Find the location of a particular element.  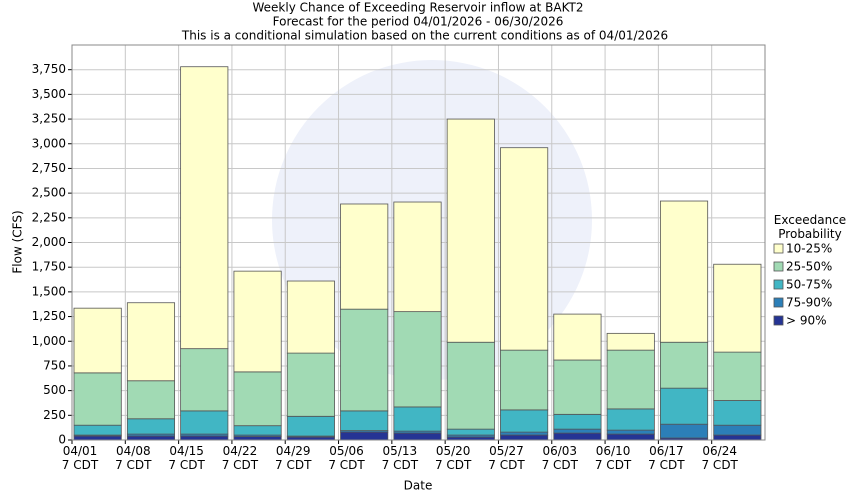

x-tick-label: 05/06 7 CDT is located at coordinates (346, 458).